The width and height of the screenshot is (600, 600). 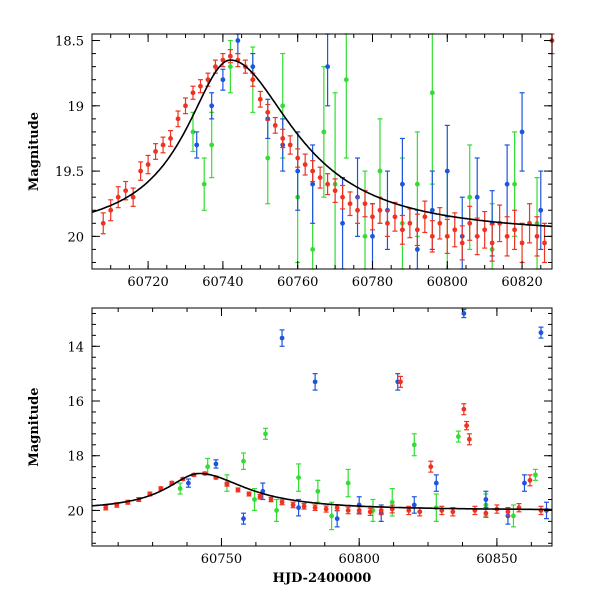 I want to click on y-tick-label: 19.5, so click(x=69, y=172).